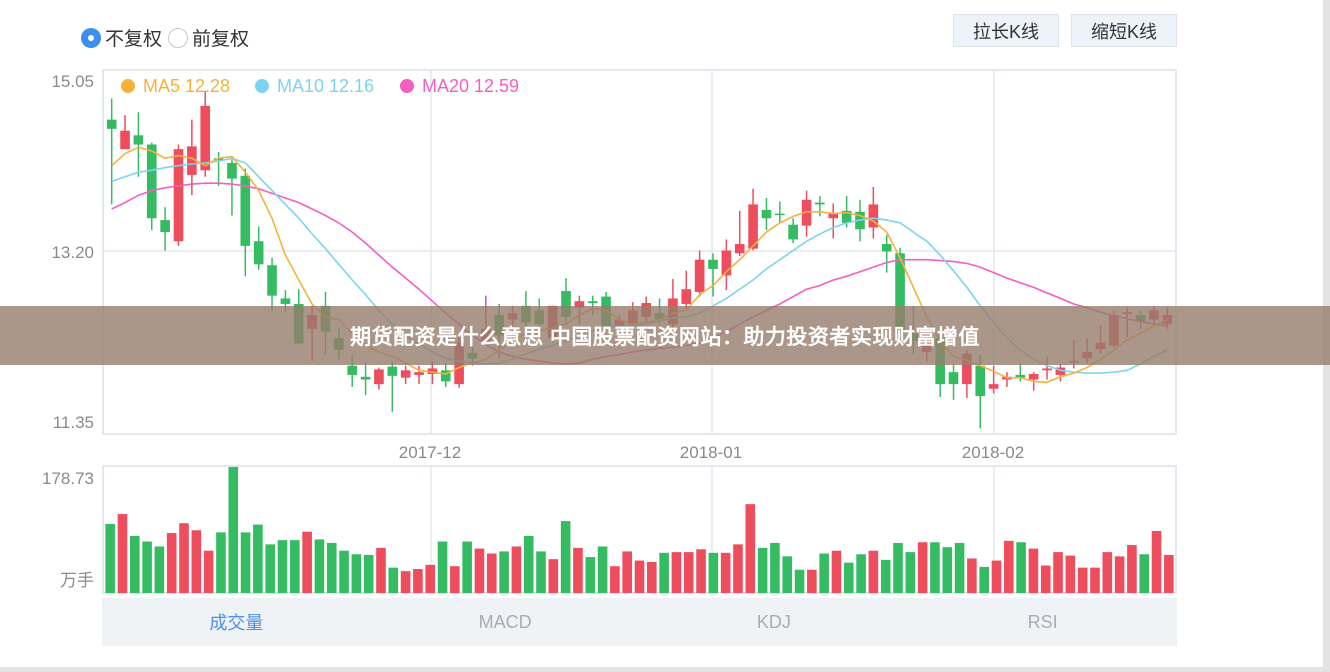 The width and height of the screenshot is (1330, 672). Describe the element at coordinates (1124, 30) in the screenshot. I see `shorten-kline-button: 缩短K线` at that location.